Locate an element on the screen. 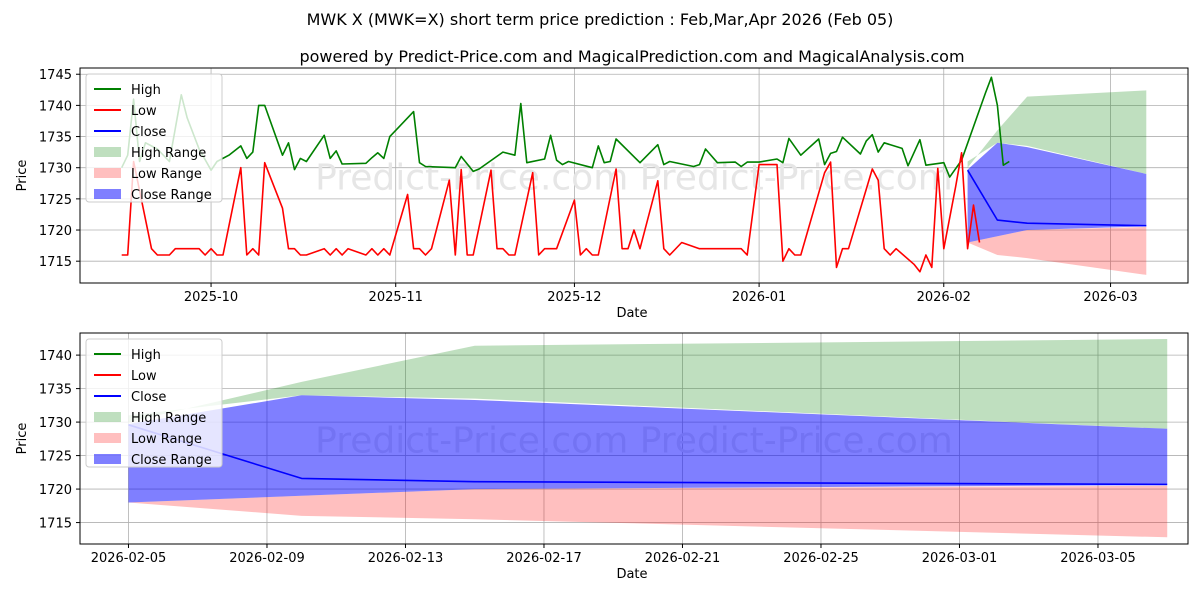  close-series-line is located at coordinates (1056, 198).